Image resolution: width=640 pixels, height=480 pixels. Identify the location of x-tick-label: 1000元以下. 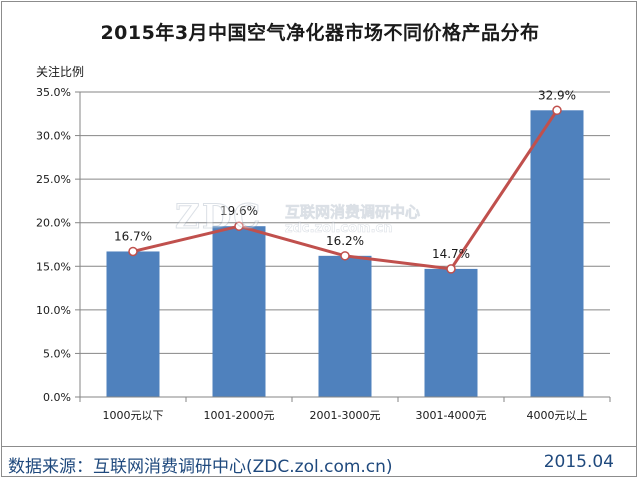
(133, 415).